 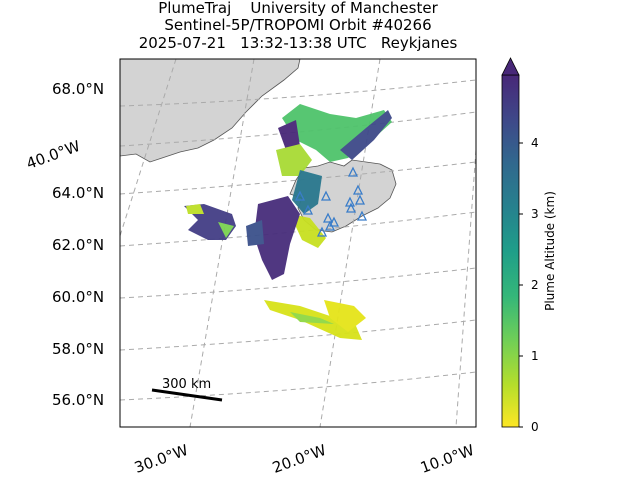 I want to click on colorbar-tick-4: 4, so click(x=535, y=143).